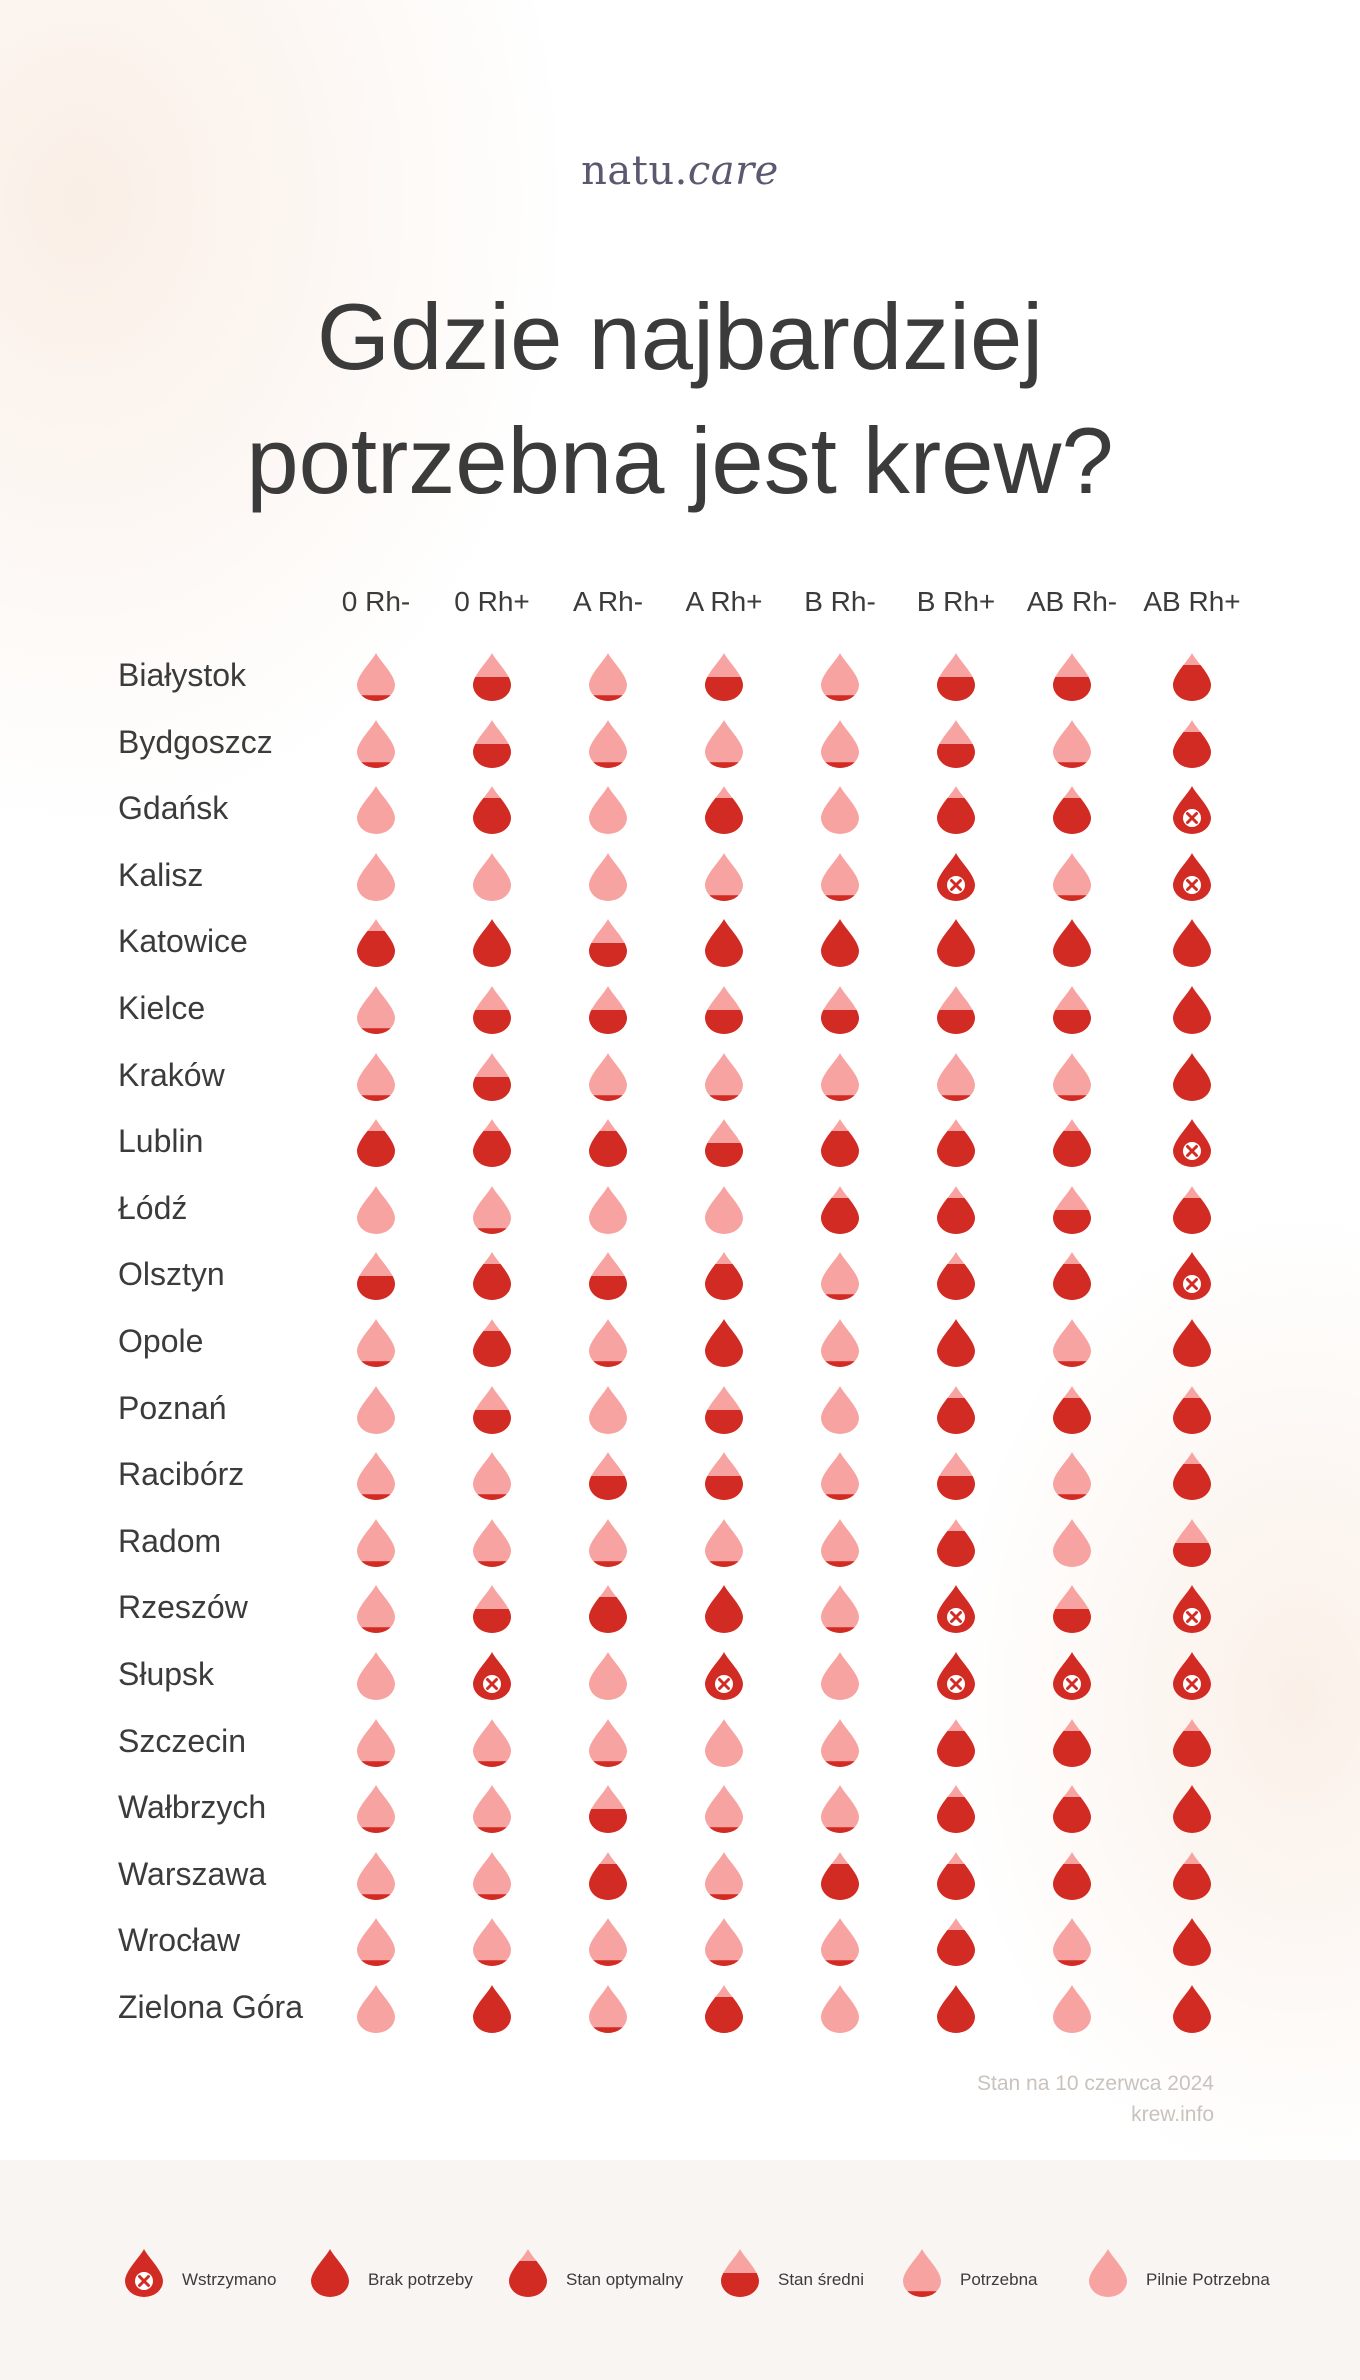 Image resolution: width=1360 pixels, height=2380 pixels. Describe the element at coordinates (179, 1940) in the screenshot. I see `city-label: Wrocław` at that location.